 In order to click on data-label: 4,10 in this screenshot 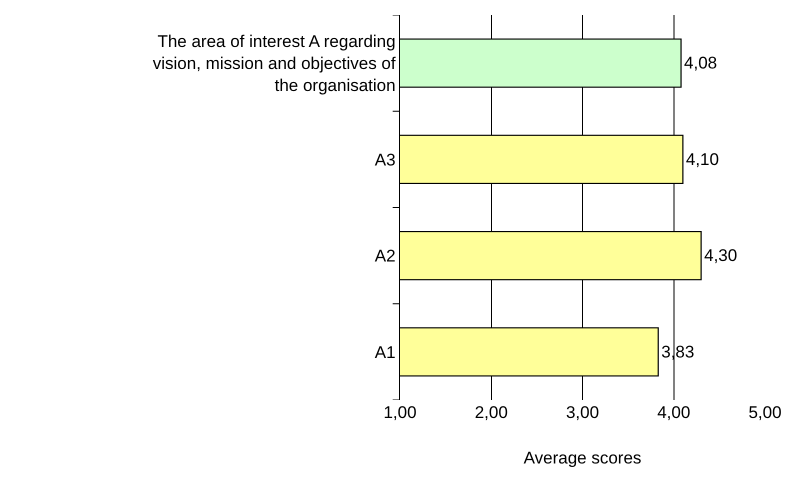, I will do `click(702, 159)`.